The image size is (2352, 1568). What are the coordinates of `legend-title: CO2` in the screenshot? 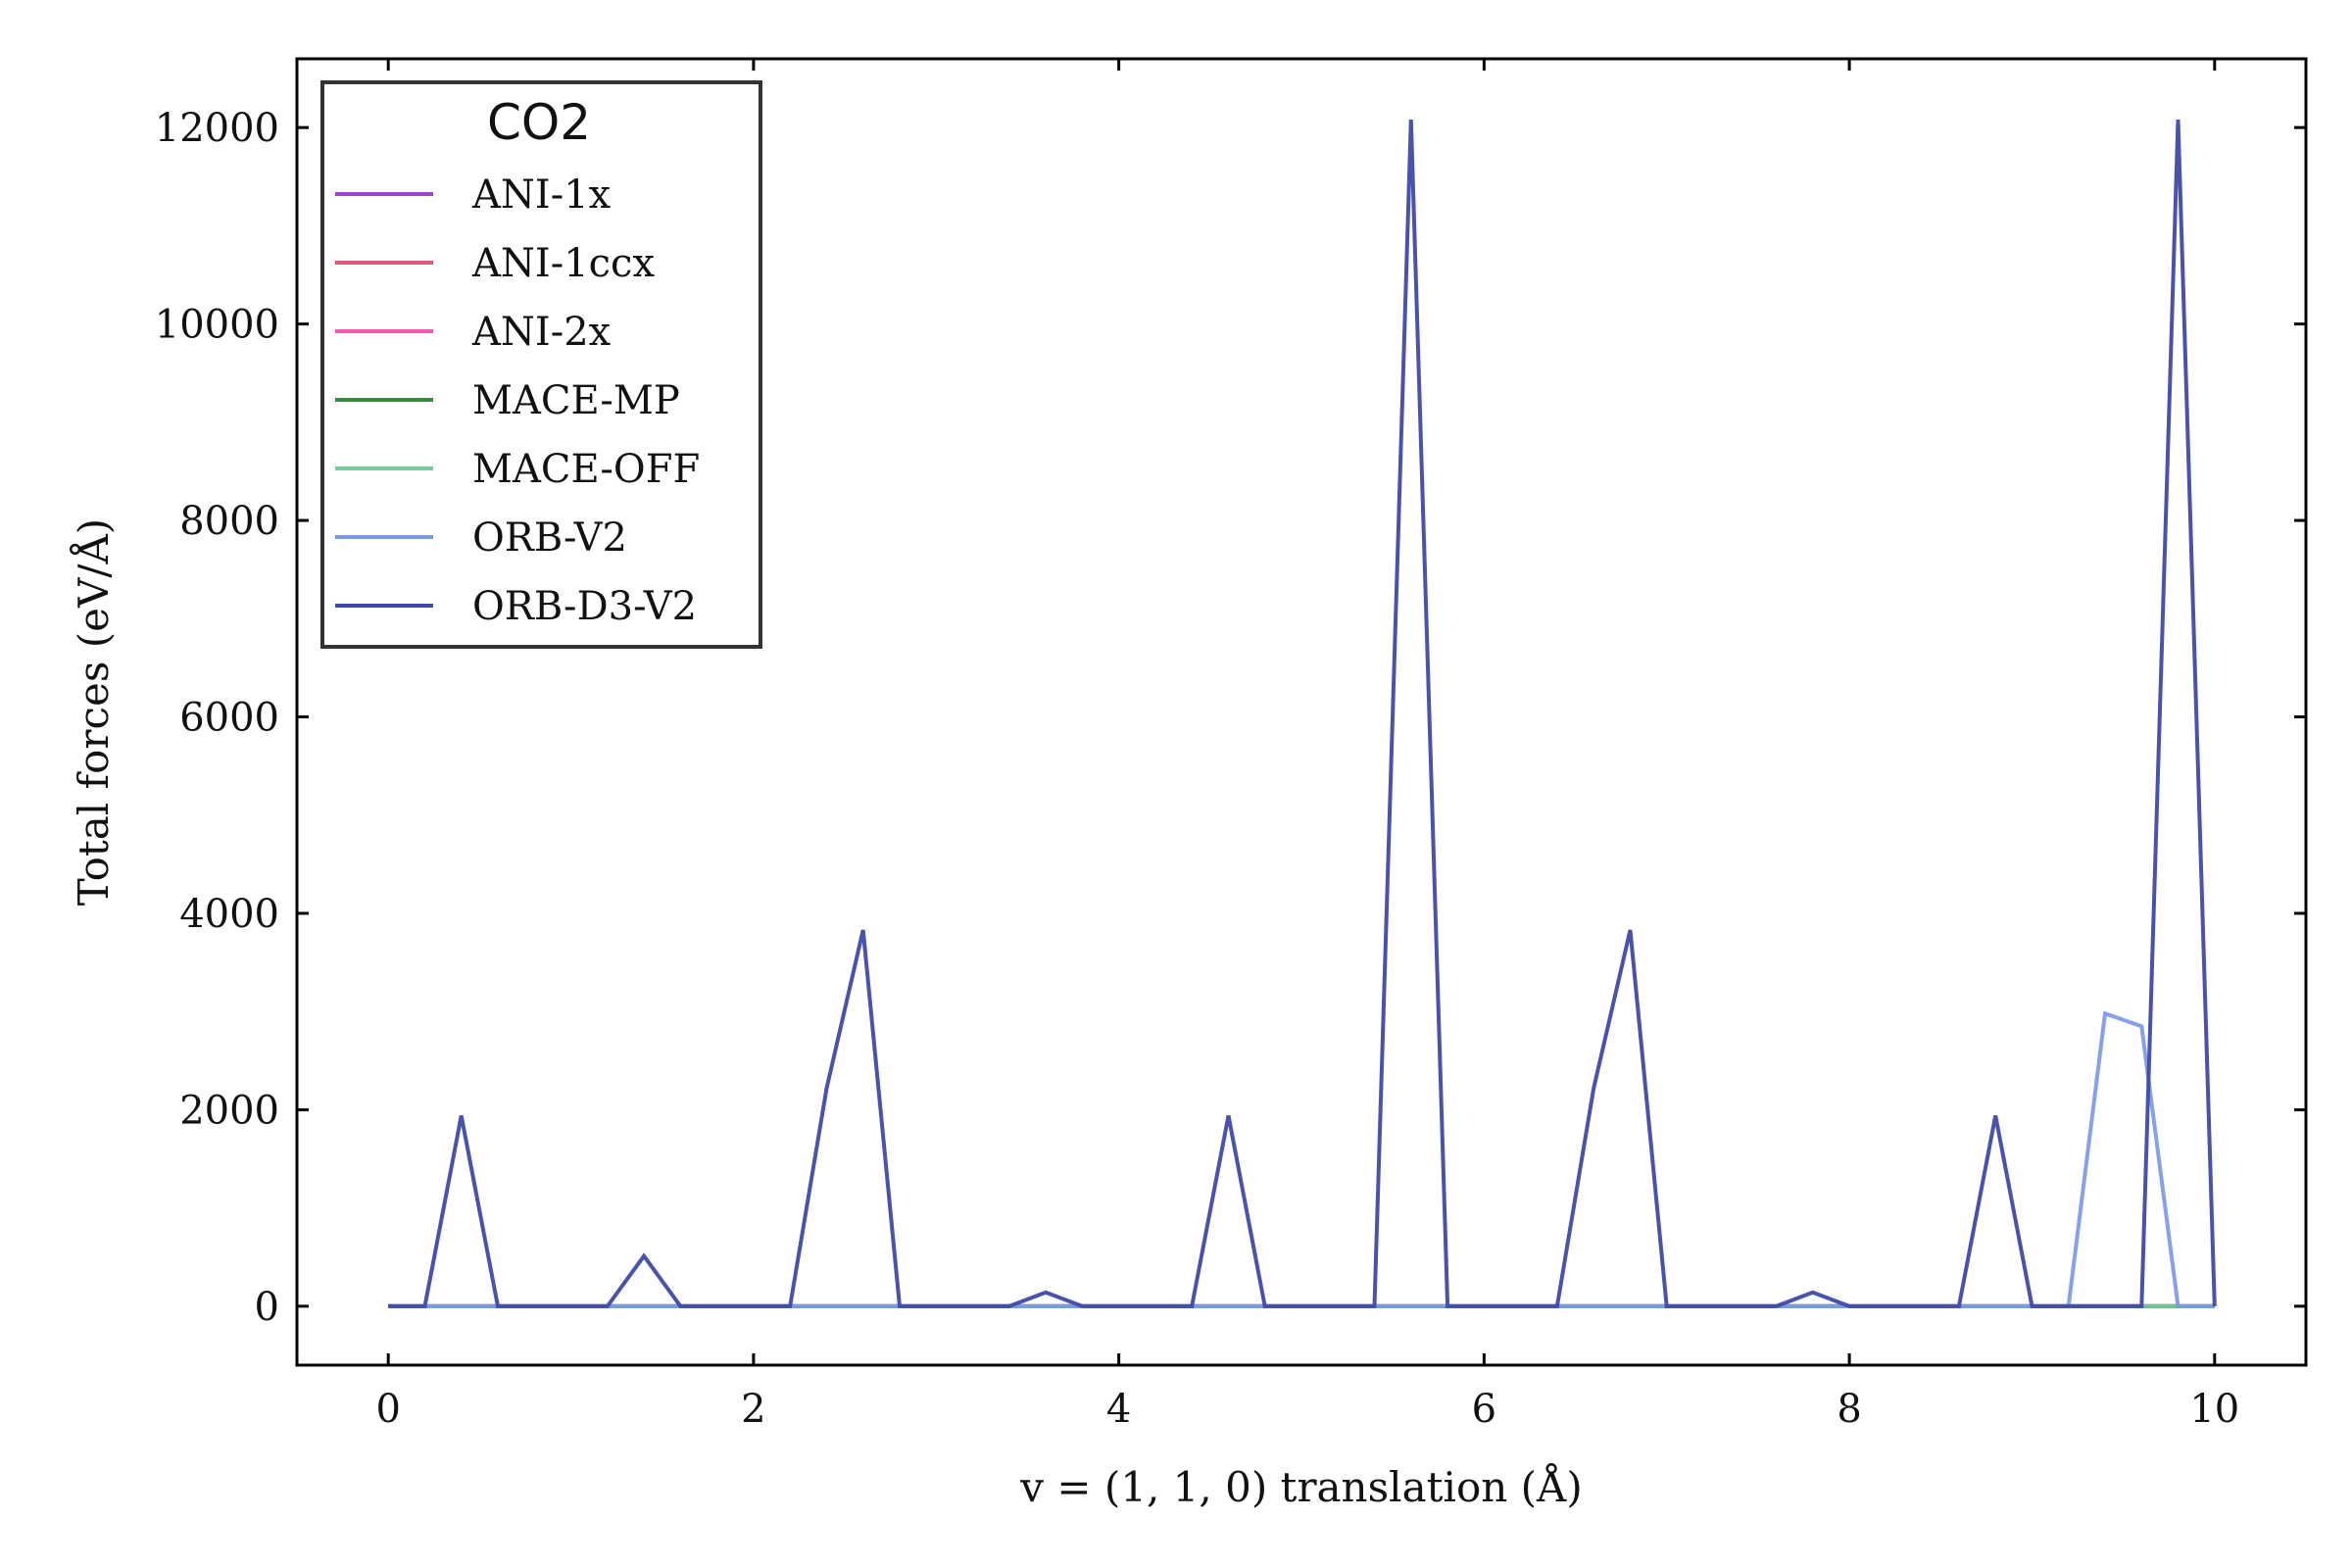 It's located at (539, 122).